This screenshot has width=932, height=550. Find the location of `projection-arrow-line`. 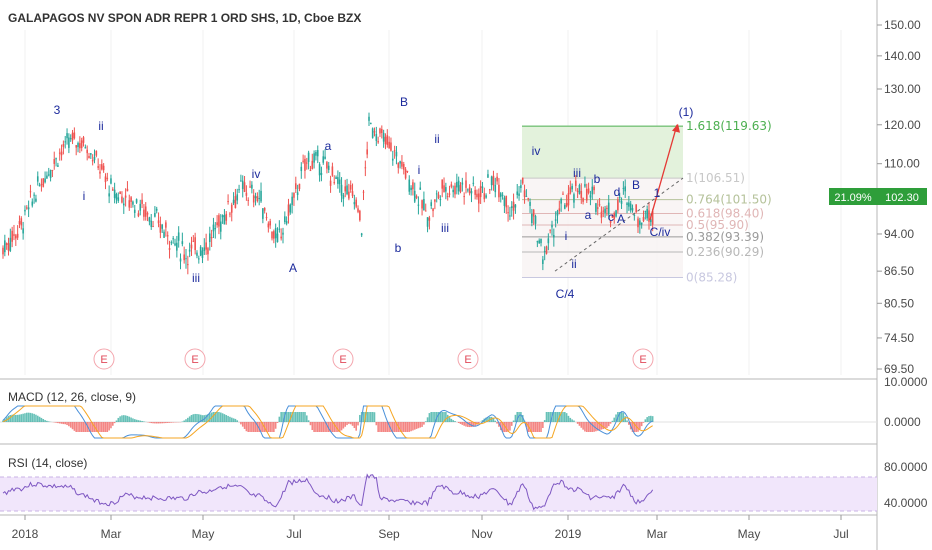

projection-arrow-line is located at coordinates (663, 172).